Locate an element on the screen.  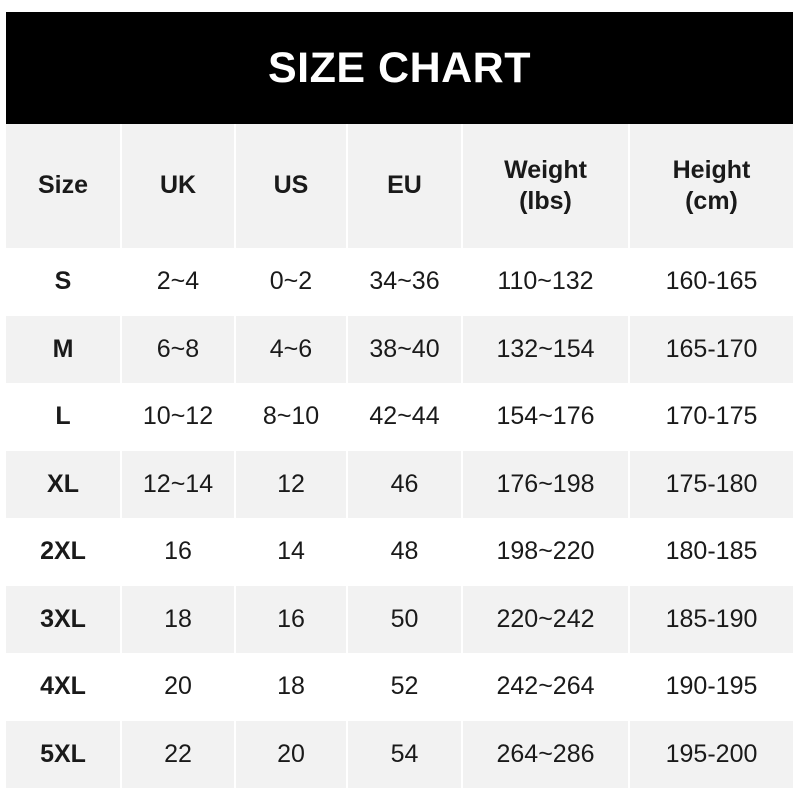
cell-us: 0~2 is located at coordinates (291, 282).